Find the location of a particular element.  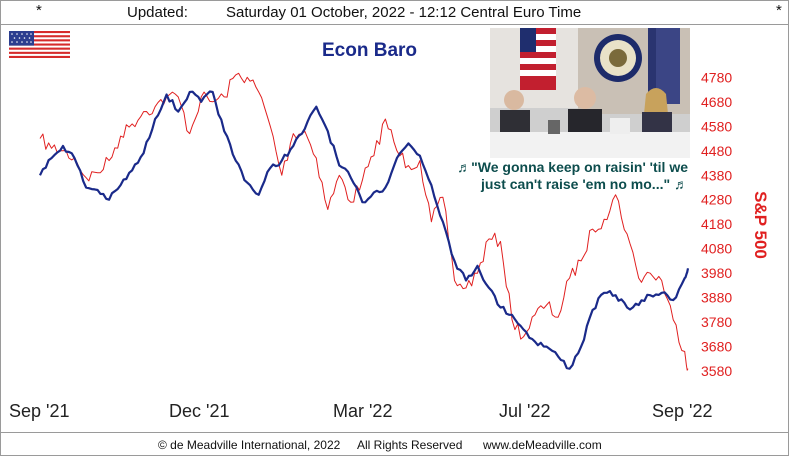

updated-label: Updated: is located at coordinates (157, 12).